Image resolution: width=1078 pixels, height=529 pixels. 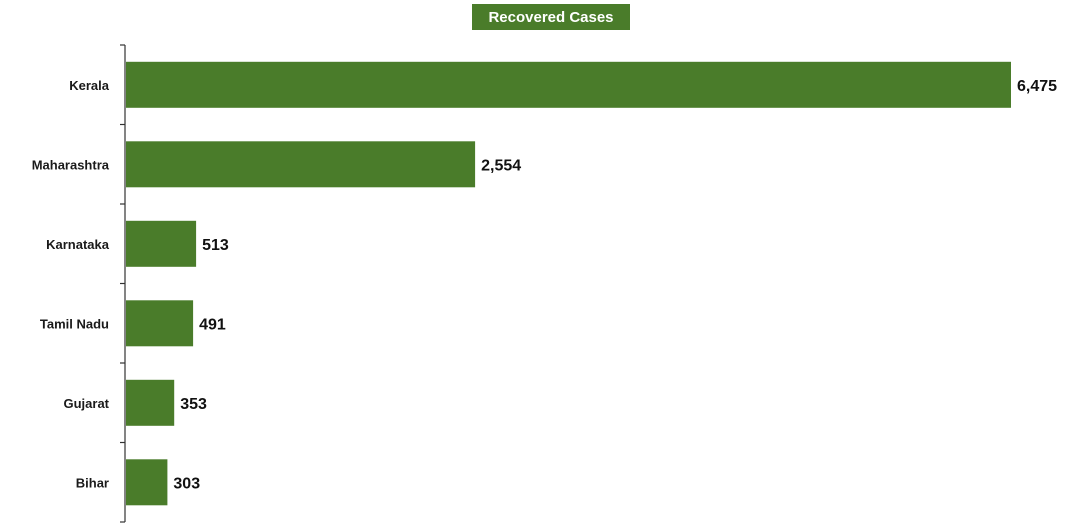 I want to click on category-label-bihar: Bihar, so click(x=92, y=482).